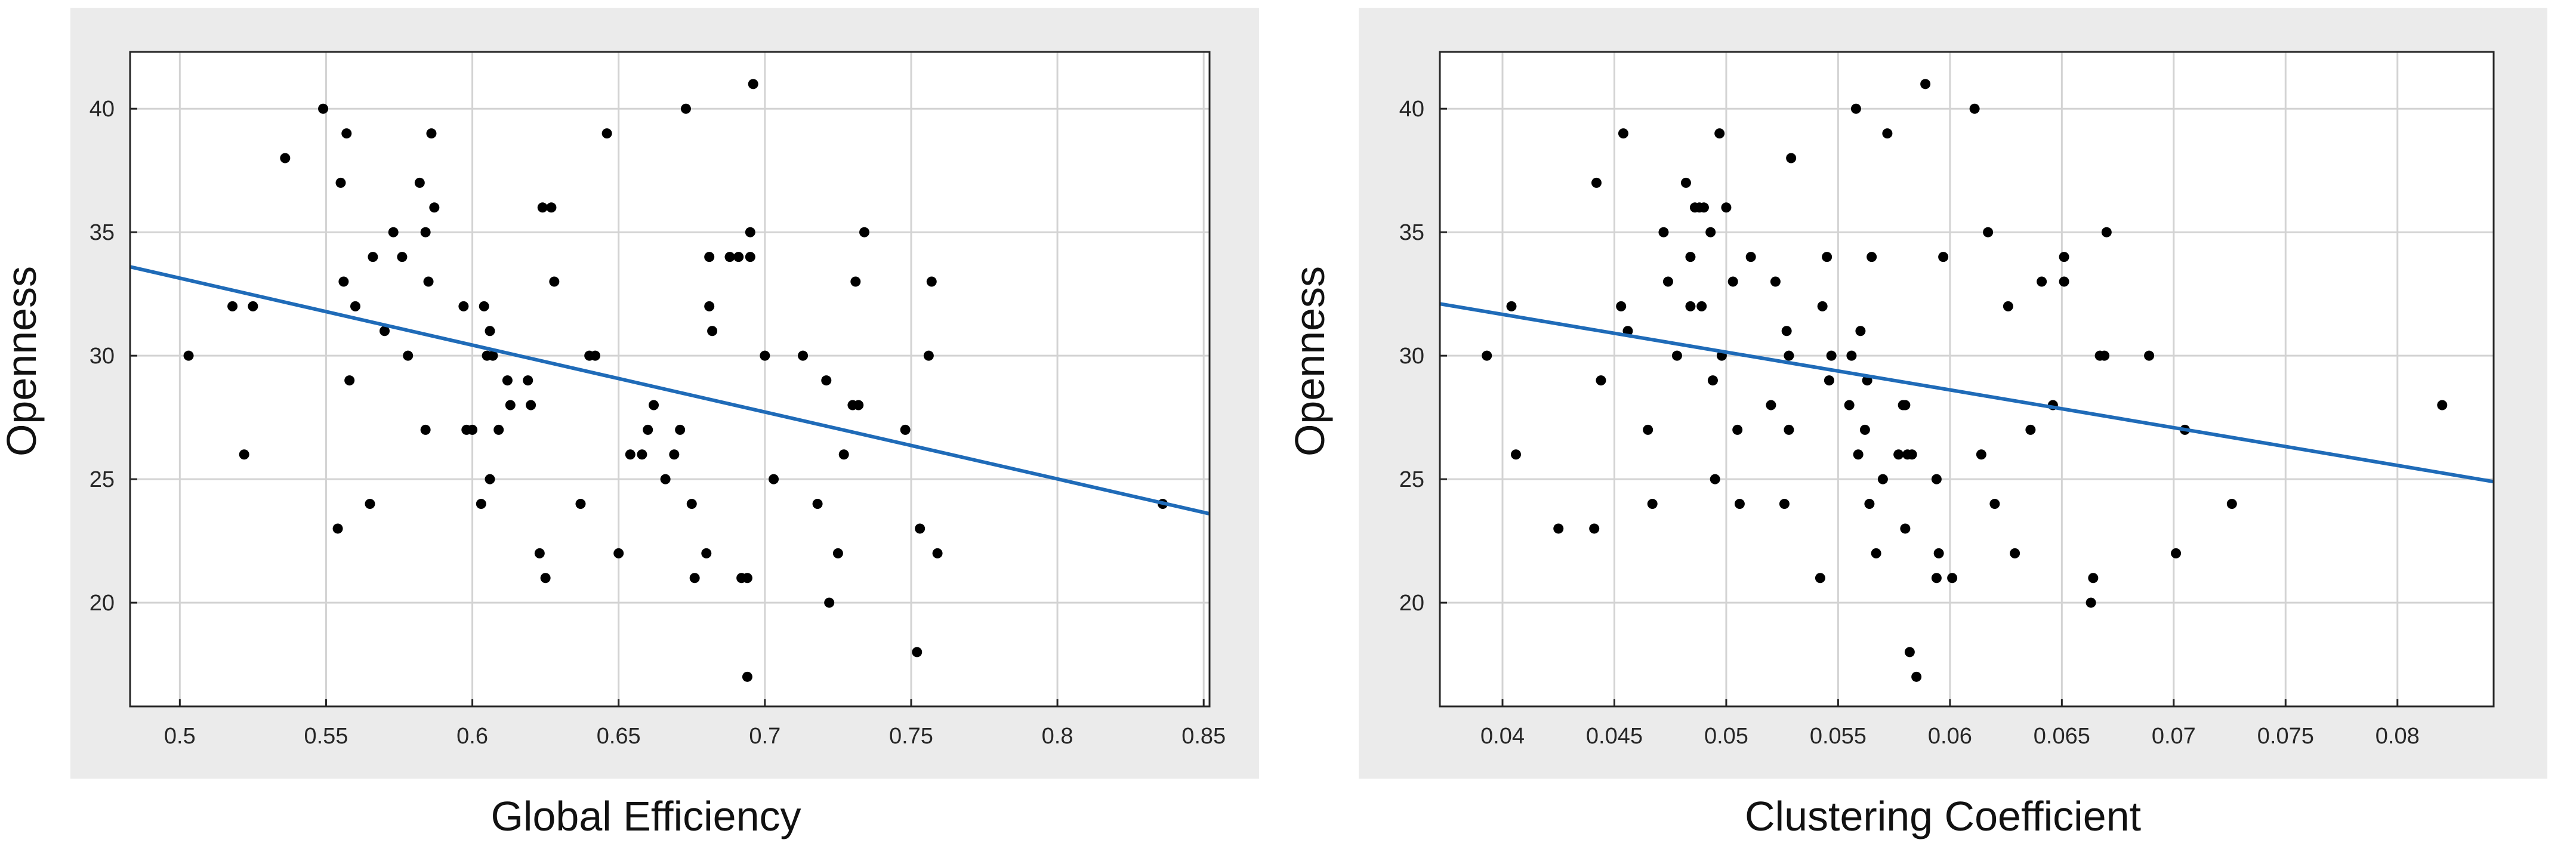  I want to click on x-tick-label: 0.5, so click(180, 736).